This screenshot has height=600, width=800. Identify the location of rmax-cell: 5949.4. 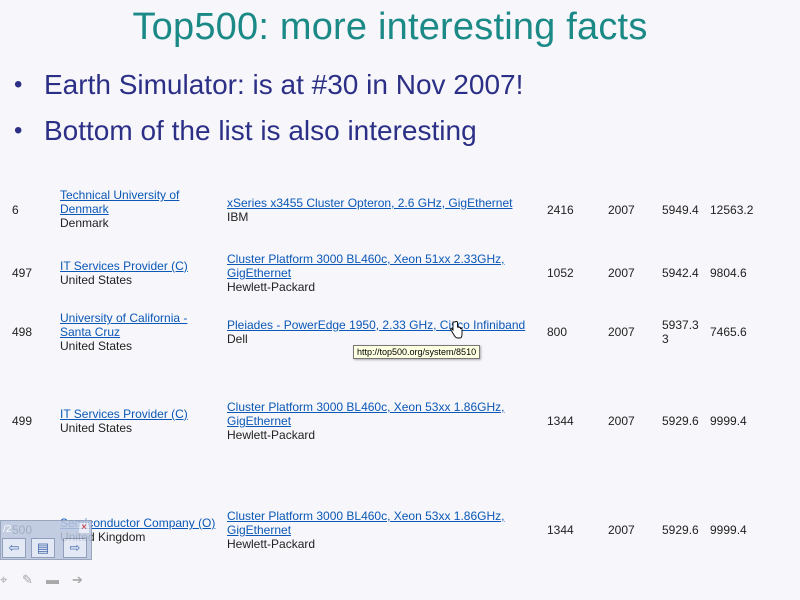
(680, 210).